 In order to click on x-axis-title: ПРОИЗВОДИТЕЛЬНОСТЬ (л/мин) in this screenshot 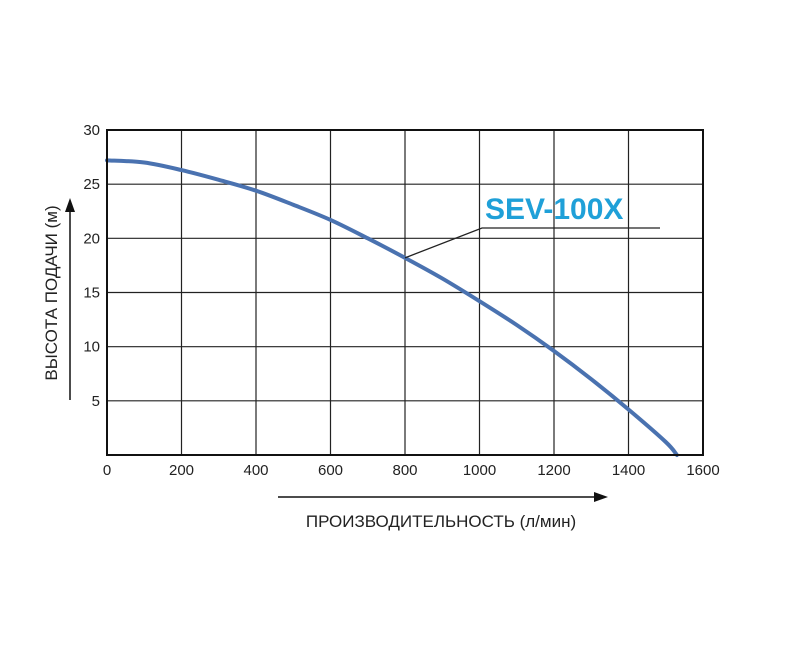, I will do `click(441, 521)`.